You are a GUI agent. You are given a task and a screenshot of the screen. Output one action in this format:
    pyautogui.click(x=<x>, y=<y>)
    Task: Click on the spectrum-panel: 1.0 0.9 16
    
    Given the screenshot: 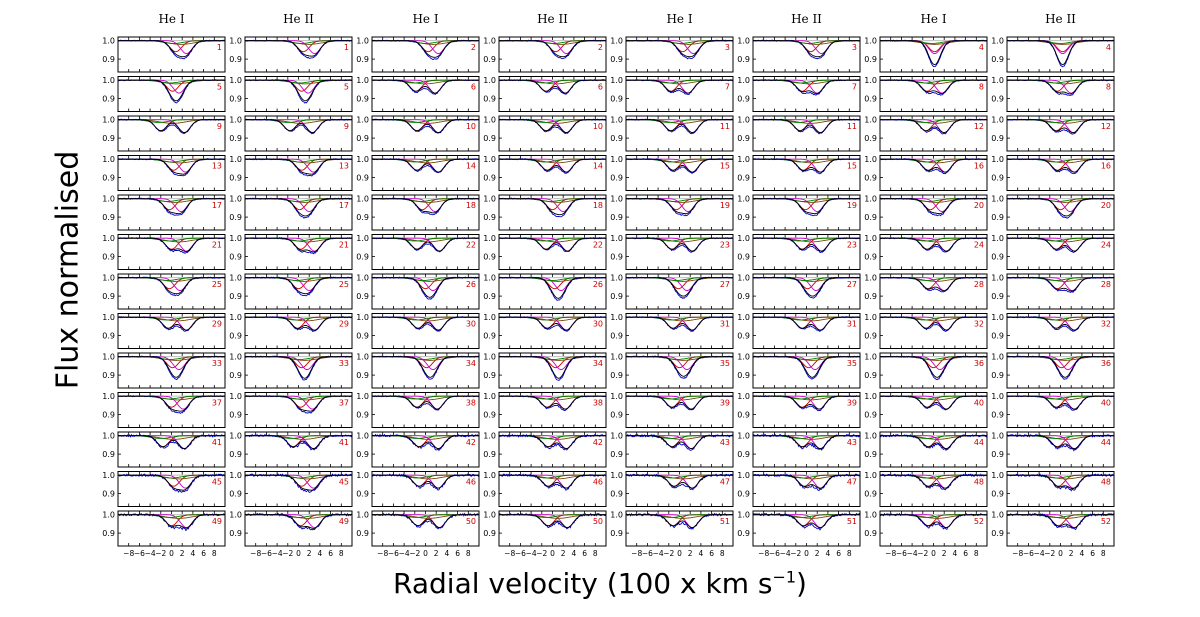 What is the action you would take?
    pyautogui.click(x=926, y=173)
    